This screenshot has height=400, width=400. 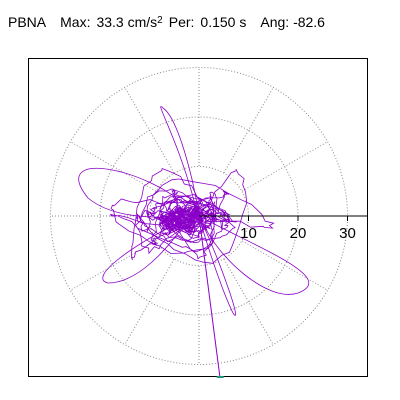 I want to click on chart-header: PBNA Max: 33.3 cm/s2 Per: 0.150 s Ang: -82.6, so click(x=166, y=22).